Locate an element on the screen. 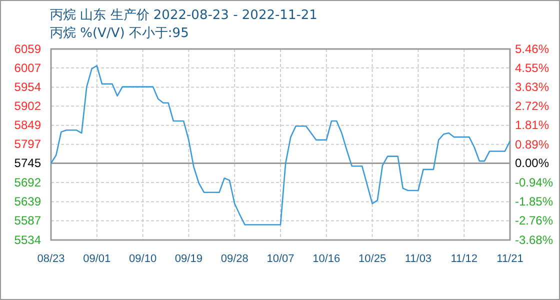 This screenshot has width=560, height=300. y2-tick-label: 0.89% is located at coordinates (532, 144).